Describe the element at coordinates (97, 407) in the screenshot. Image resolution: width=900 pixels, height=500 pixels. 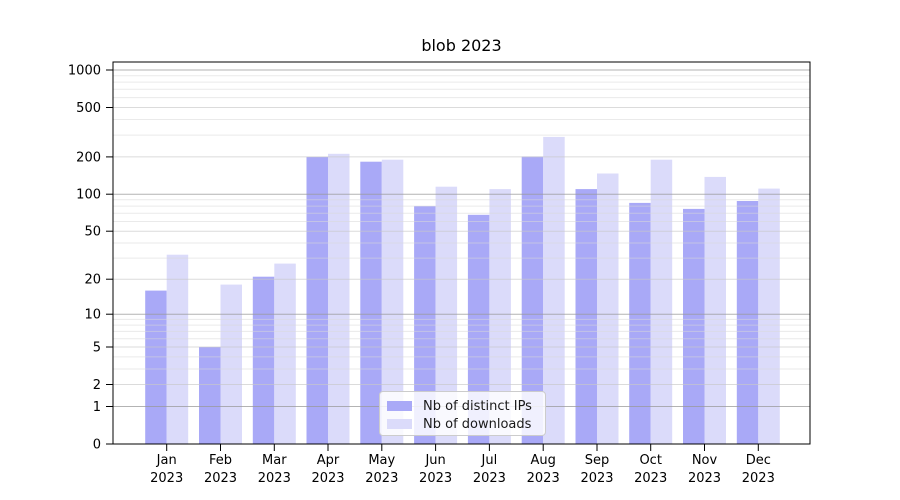
I see `y-tick-label: 1` at that location.